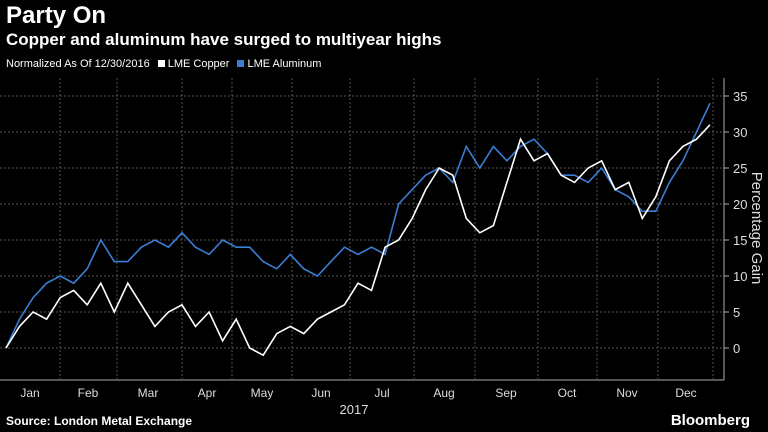 Image resolution: width=768 pixels, height=432 pixels. Describe the element at coordinates (381, 393) in the screenshot. I see `x-tick-label: Jul` at that location.